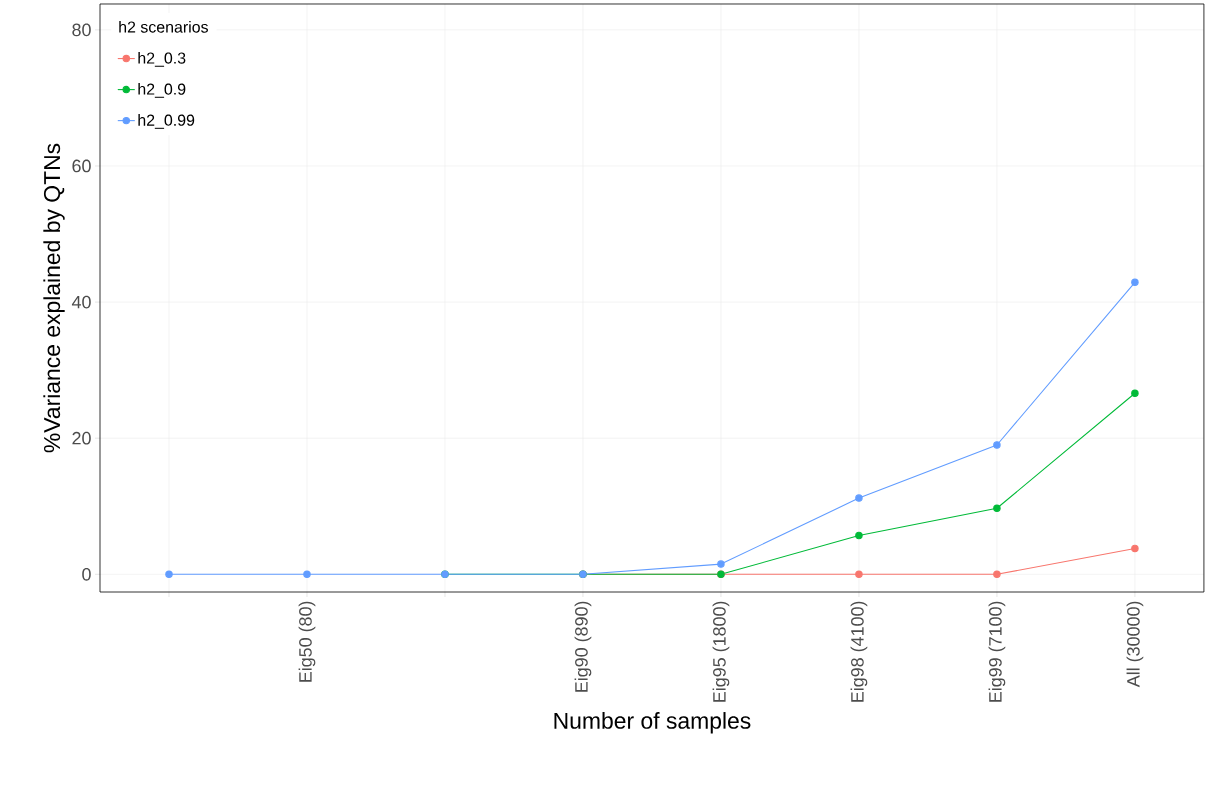  I want to click on y-tick-label: 60, so click(81, 166).